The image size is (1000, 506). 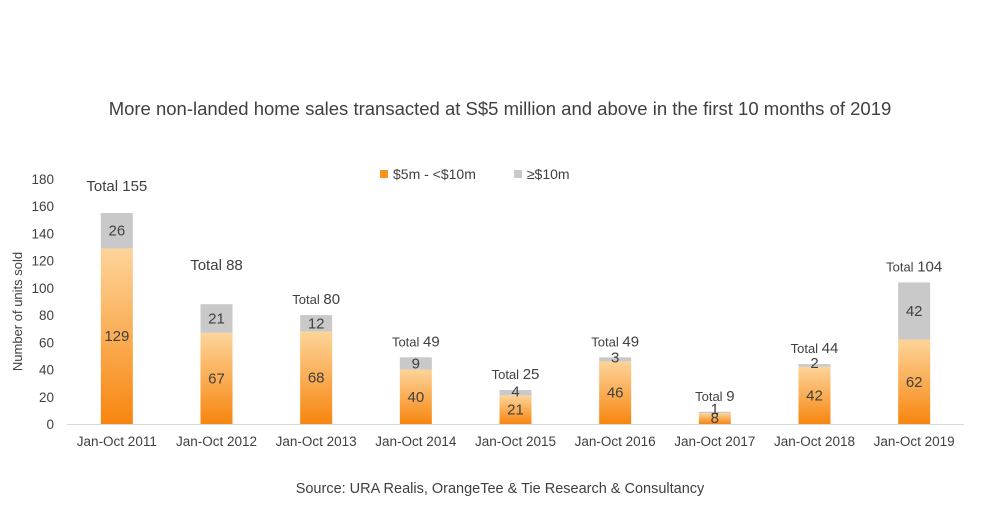 I want to click on y-axis-label: Number of units sold, so click(x=17, y=311).